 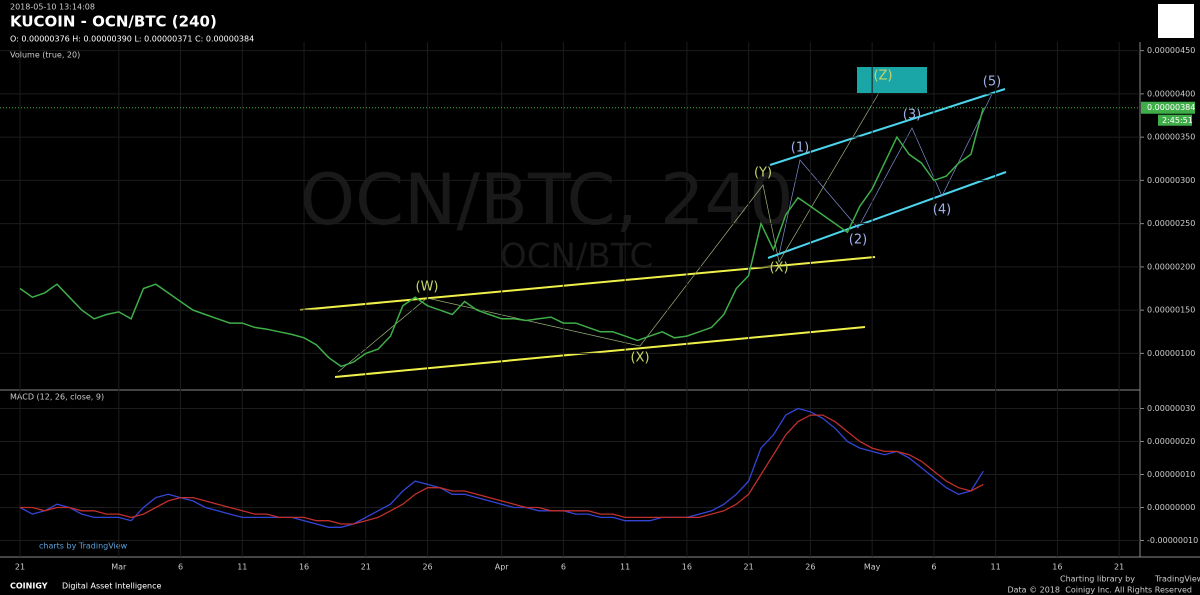 What do you see at coordinates (1171, 474) in the screenshot?
I see `y-tick-label: 0.00000010` at bounding box center [1171, 474].